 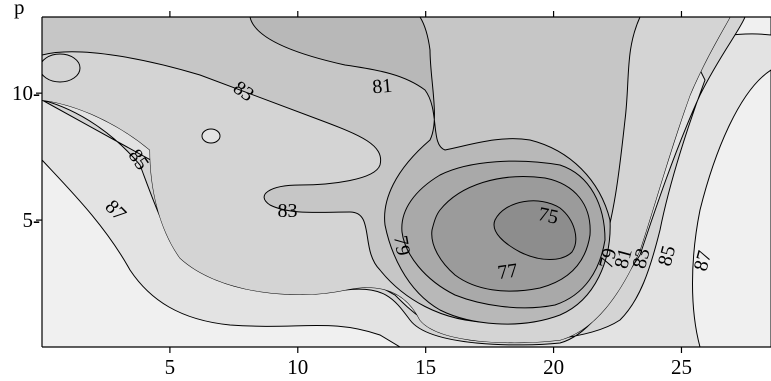 I want to click on contour-label: 81, so click(x=382, y=87).